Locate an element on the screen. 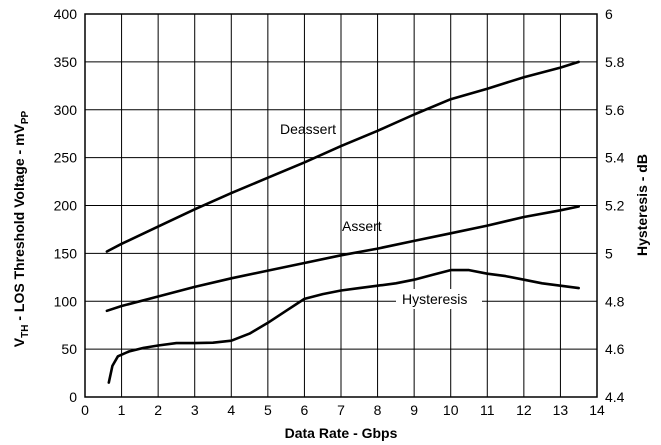  y-tick-label: 100 is located at coordinates (66, 301).